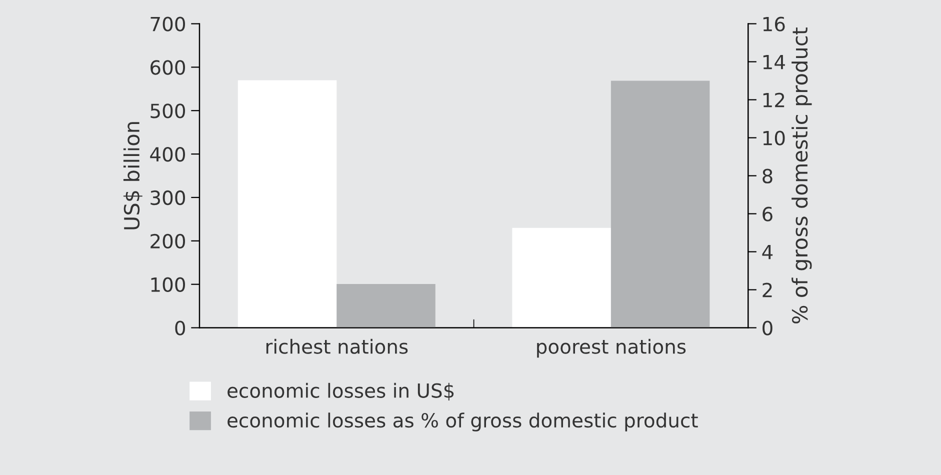  What do you see at coordinates (180, 328) in the screenshot?
I see `y-tick-label: 0` at bounding box center [180, 328].